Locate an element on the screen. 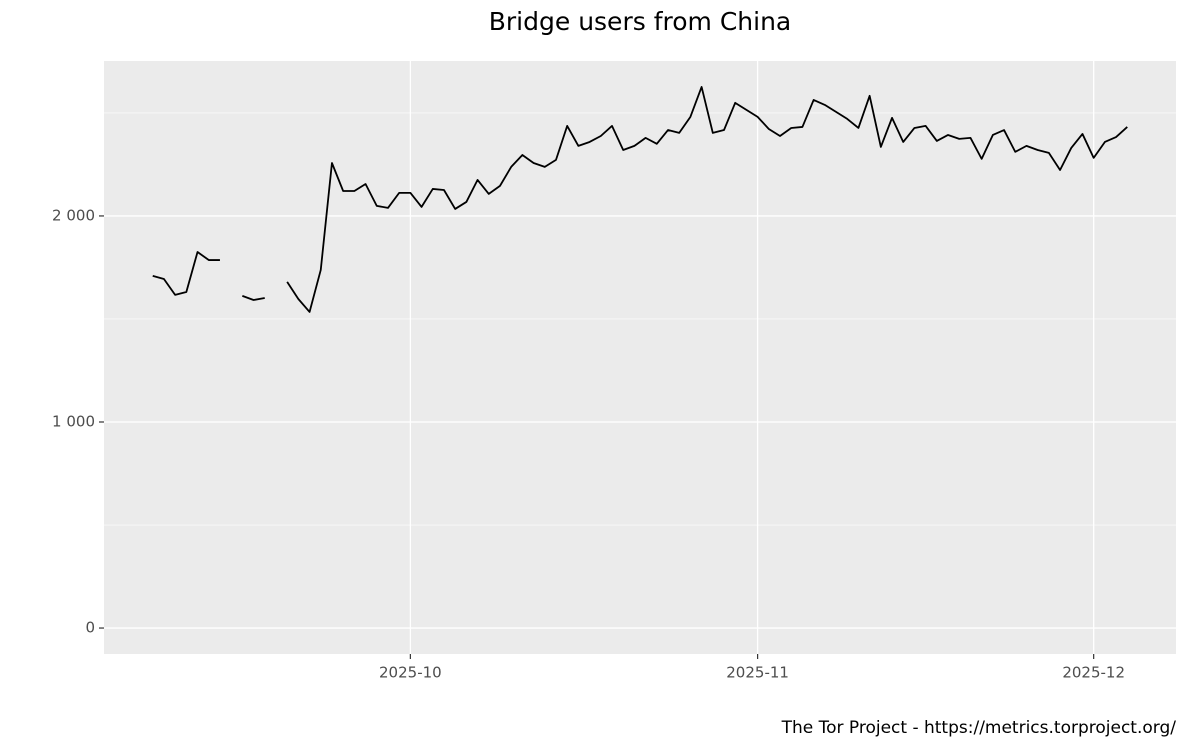 The width and height of the screenshot is (1200, 750). x-tick-label: 2025-12 is located at coordinates (1093, 673).